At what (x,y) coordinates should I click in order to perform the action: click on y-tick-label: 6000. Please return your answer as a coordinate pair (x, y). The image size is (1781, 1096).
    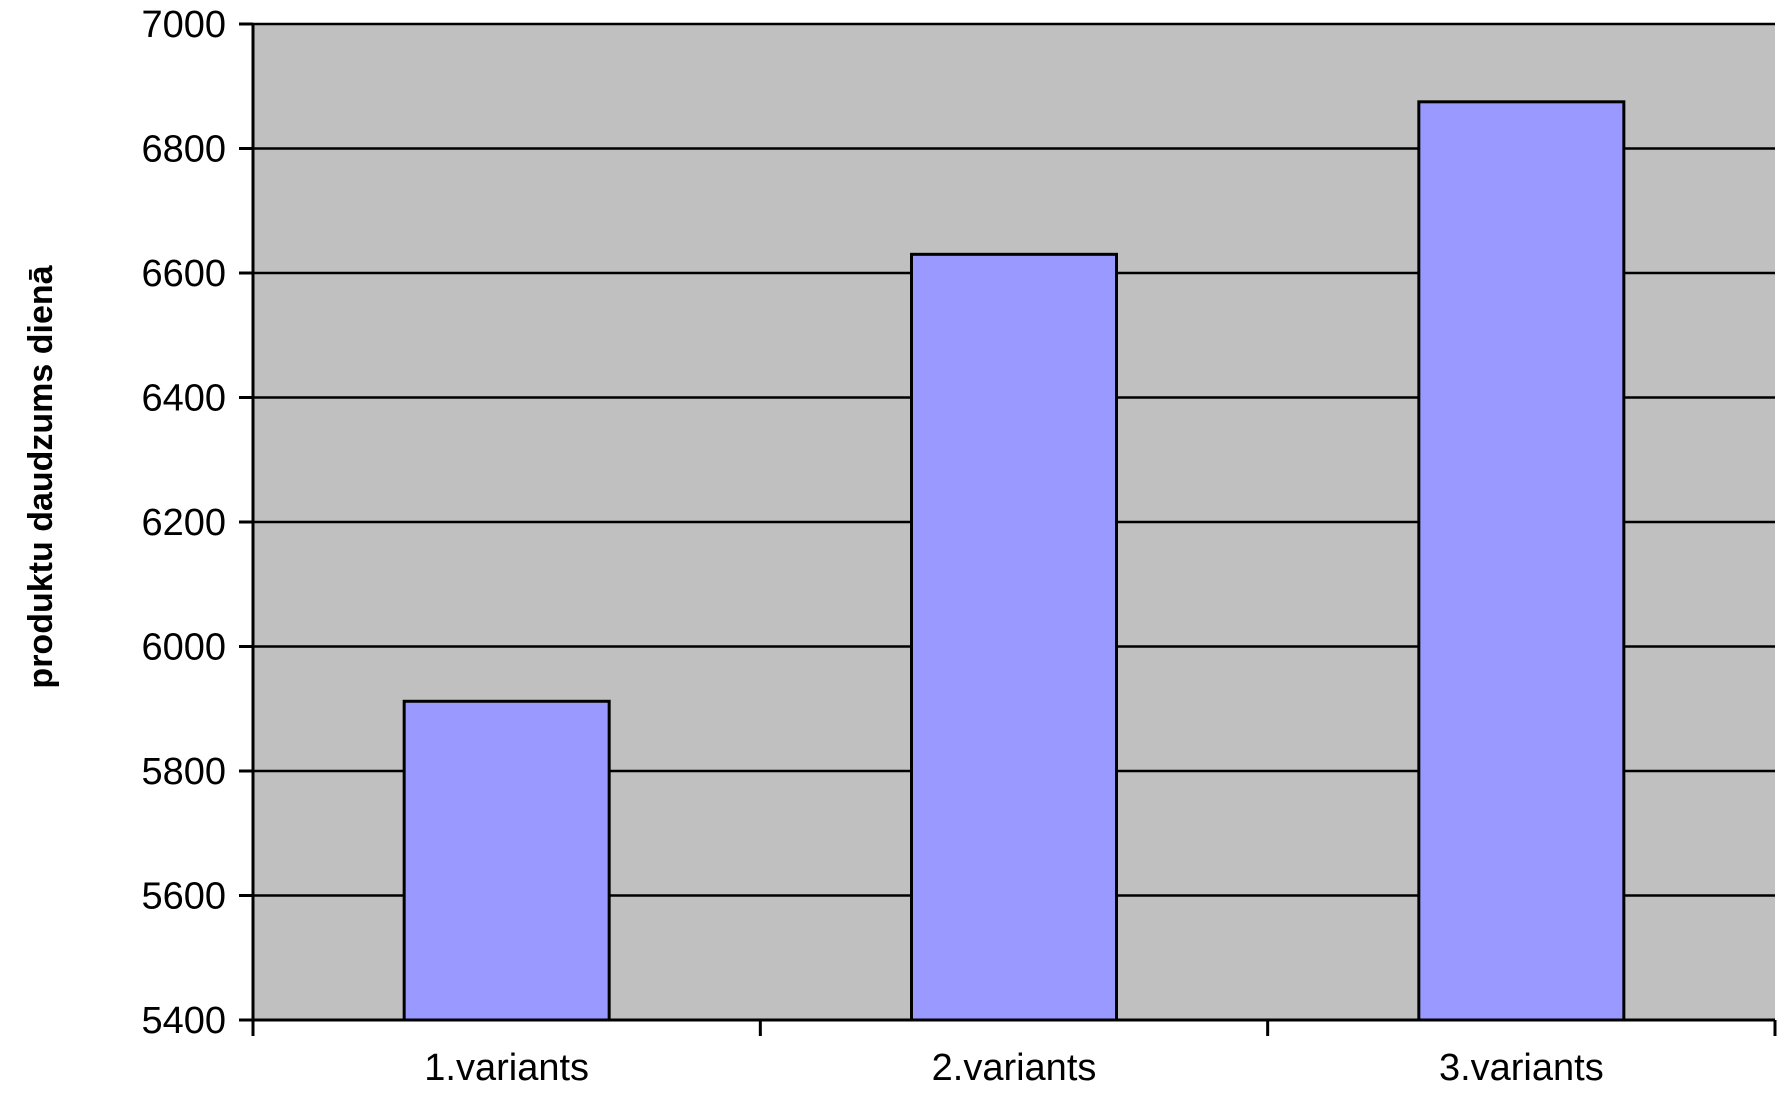
    Looking at the image, I should click on (183, 648).